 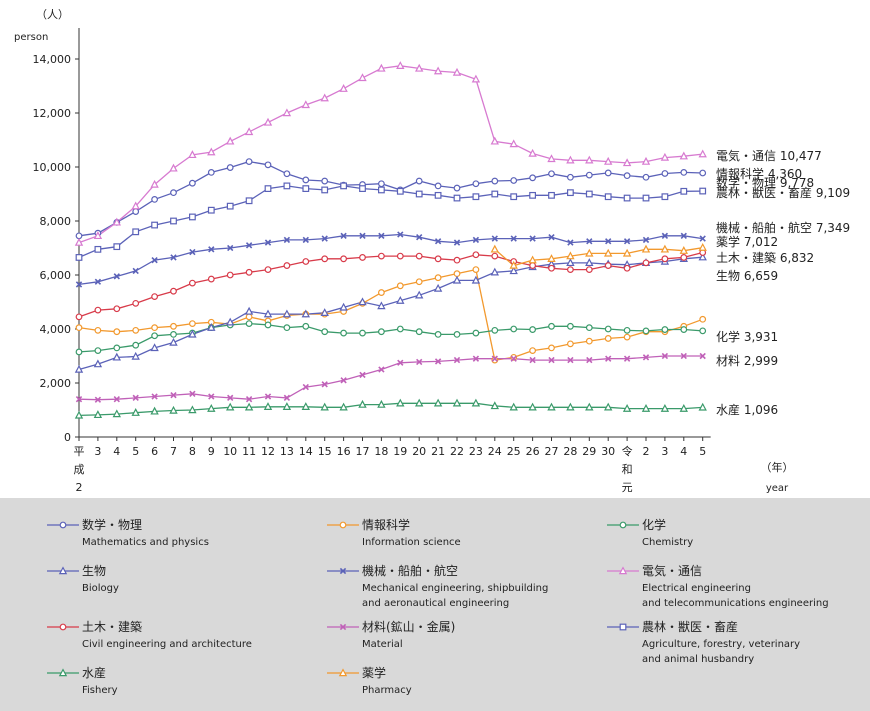 I want to click on legend-label-en: Pharmacy, so click(x=387, y=690).